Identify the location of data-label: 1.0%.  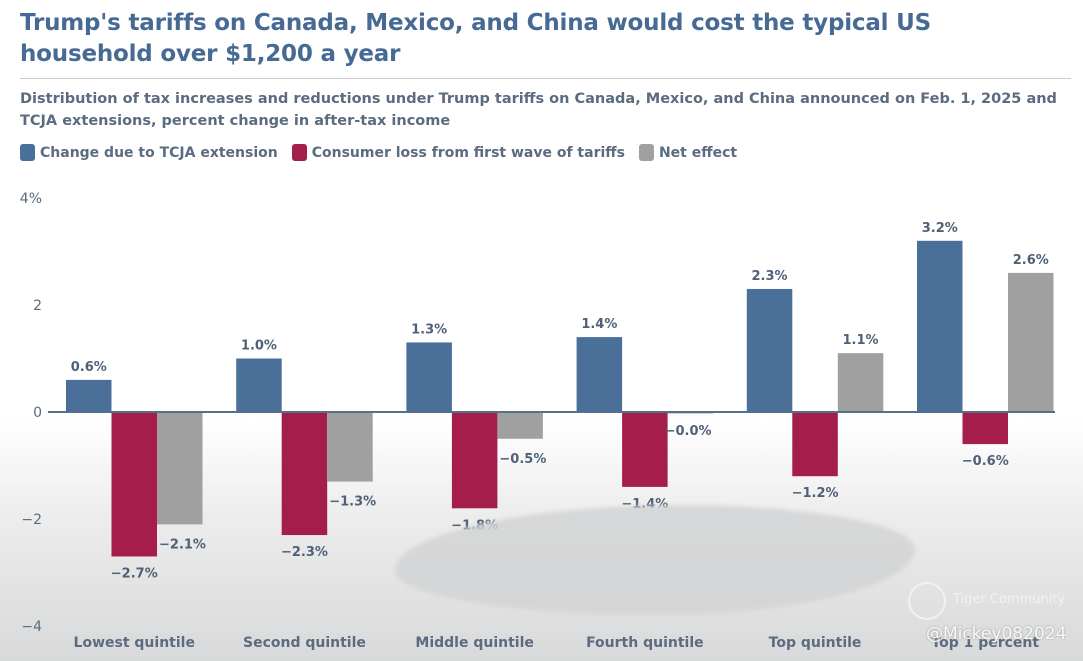
(259, 346).